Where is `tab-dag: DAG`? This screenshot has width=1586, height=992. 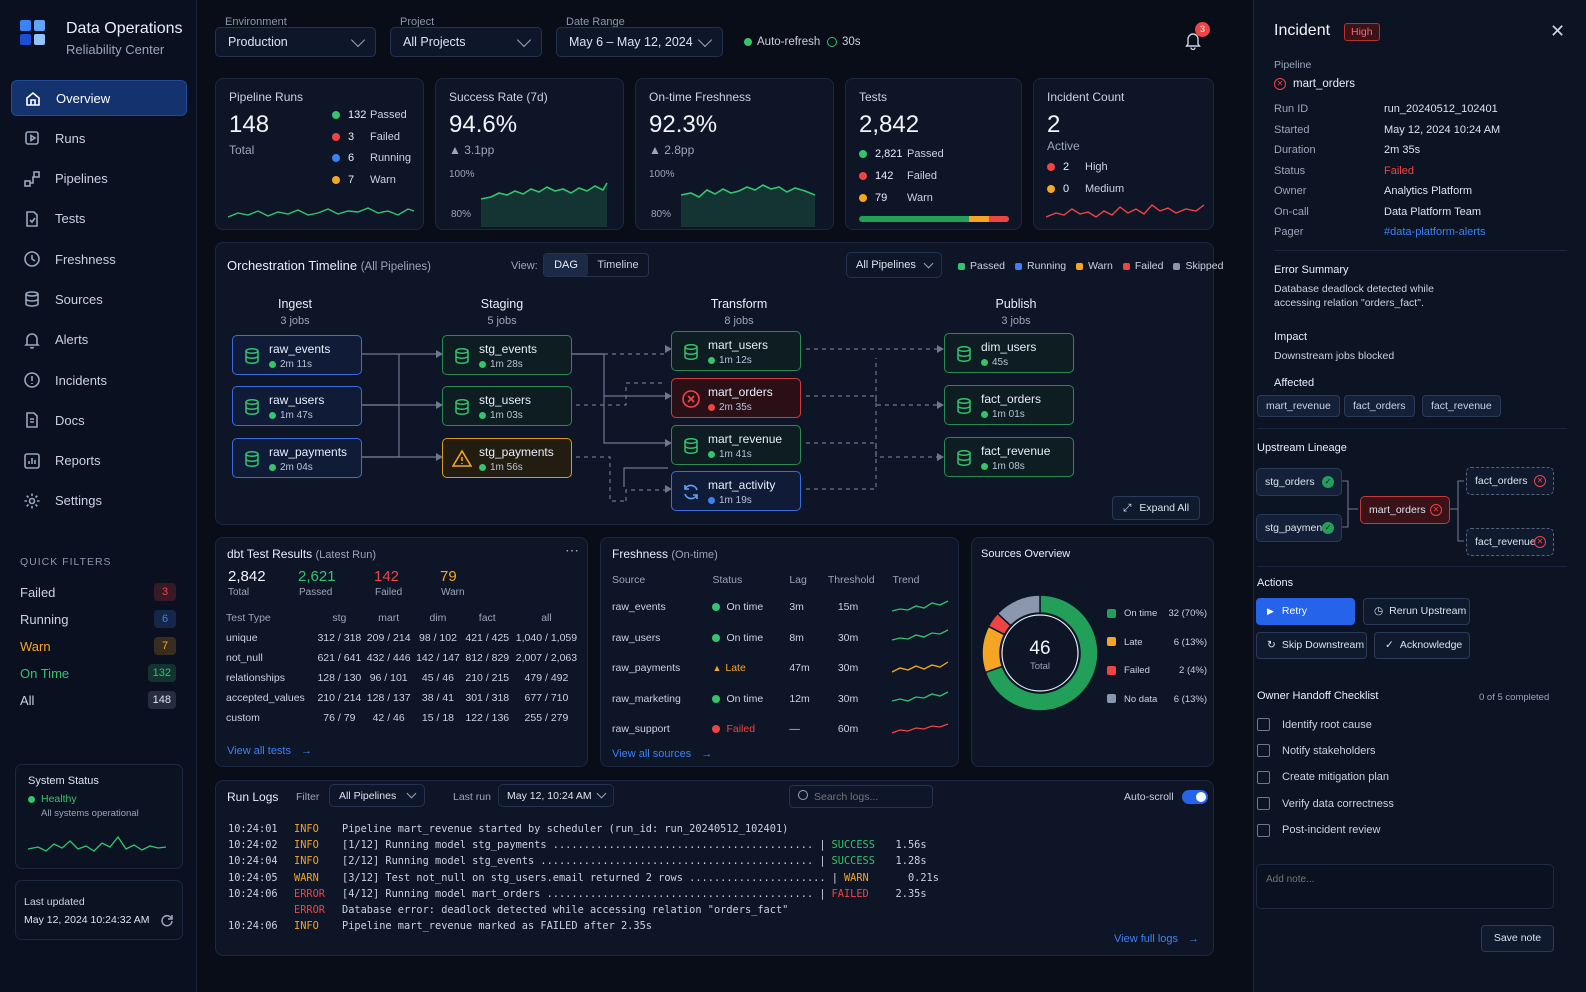
tab-dag: DAG is located at coordinates (566, 265).